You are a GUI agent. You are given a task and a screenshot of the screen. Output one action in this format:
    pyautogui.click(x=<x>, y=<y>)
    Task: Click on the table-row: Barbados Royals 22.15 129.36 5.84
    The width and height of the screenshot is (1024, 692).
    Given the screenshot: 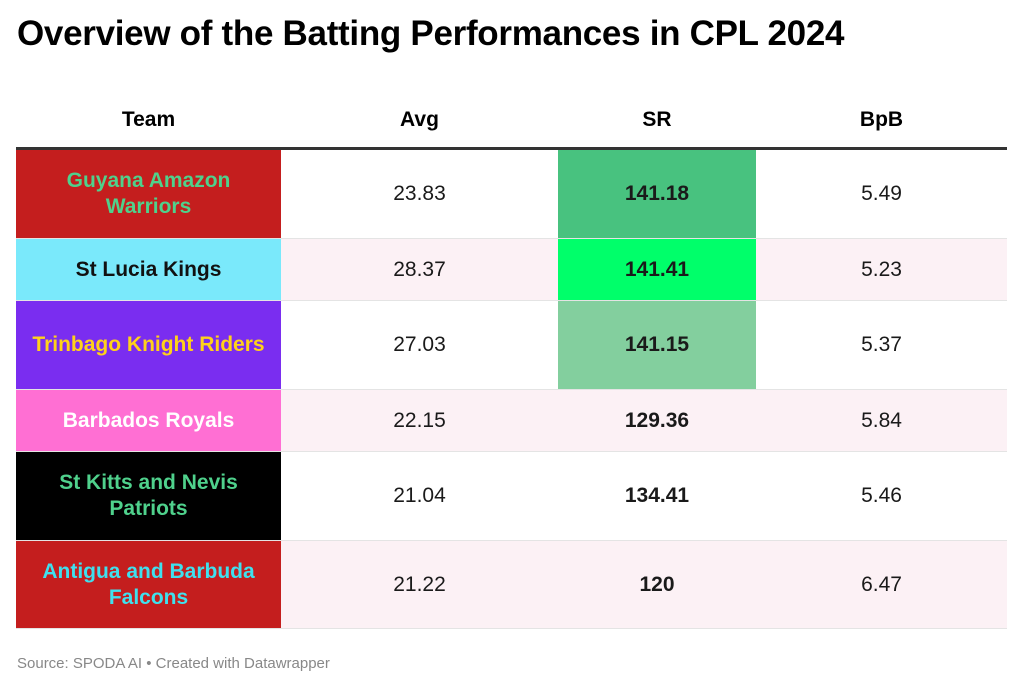 What is the action you would take?
    pyautogui.click(x=511, y=421)
    